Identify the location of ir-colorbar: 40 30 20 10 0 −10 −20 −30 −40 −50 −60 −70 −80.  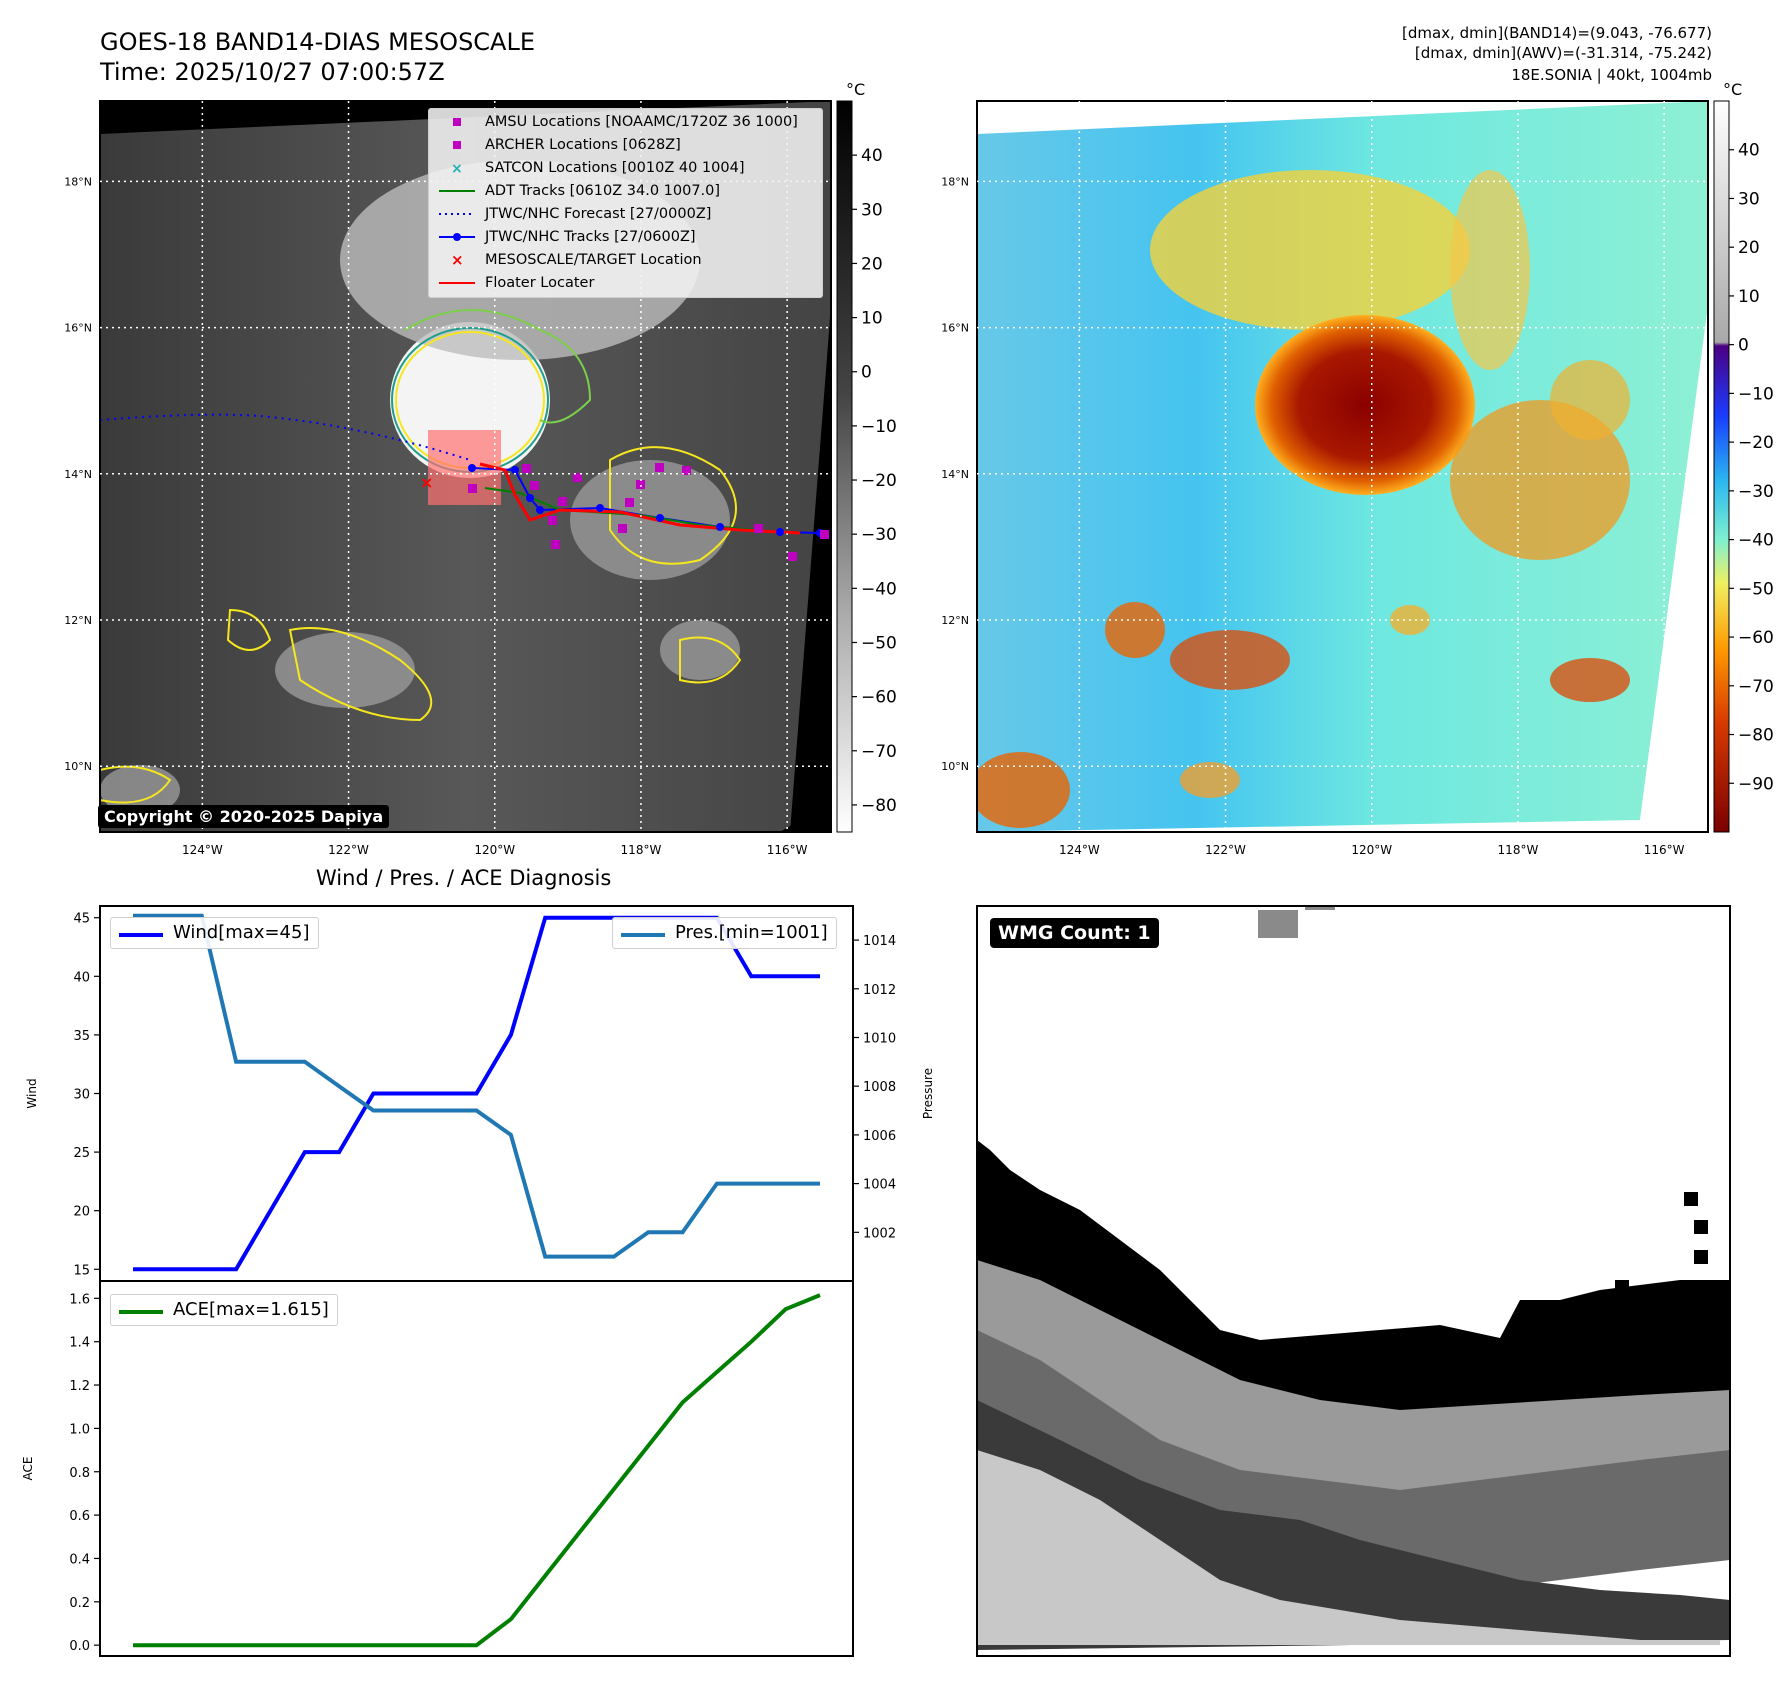
(866, 466).